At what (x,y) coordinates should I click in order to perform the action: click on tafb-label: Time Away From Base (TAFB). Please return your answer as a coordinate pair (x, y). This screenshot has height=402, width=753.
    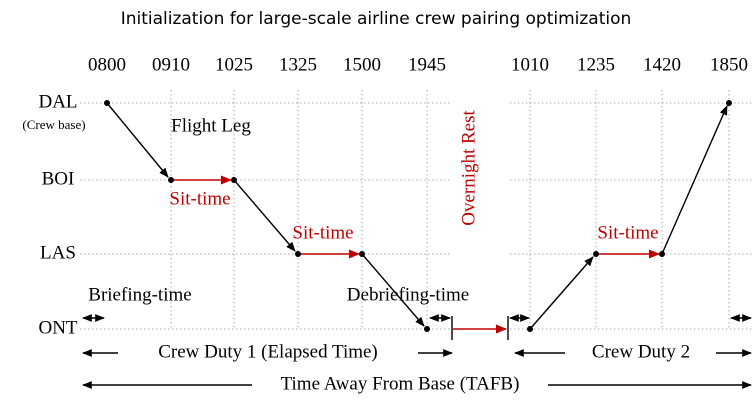
    Looking at the image, I should click on (400, 383).